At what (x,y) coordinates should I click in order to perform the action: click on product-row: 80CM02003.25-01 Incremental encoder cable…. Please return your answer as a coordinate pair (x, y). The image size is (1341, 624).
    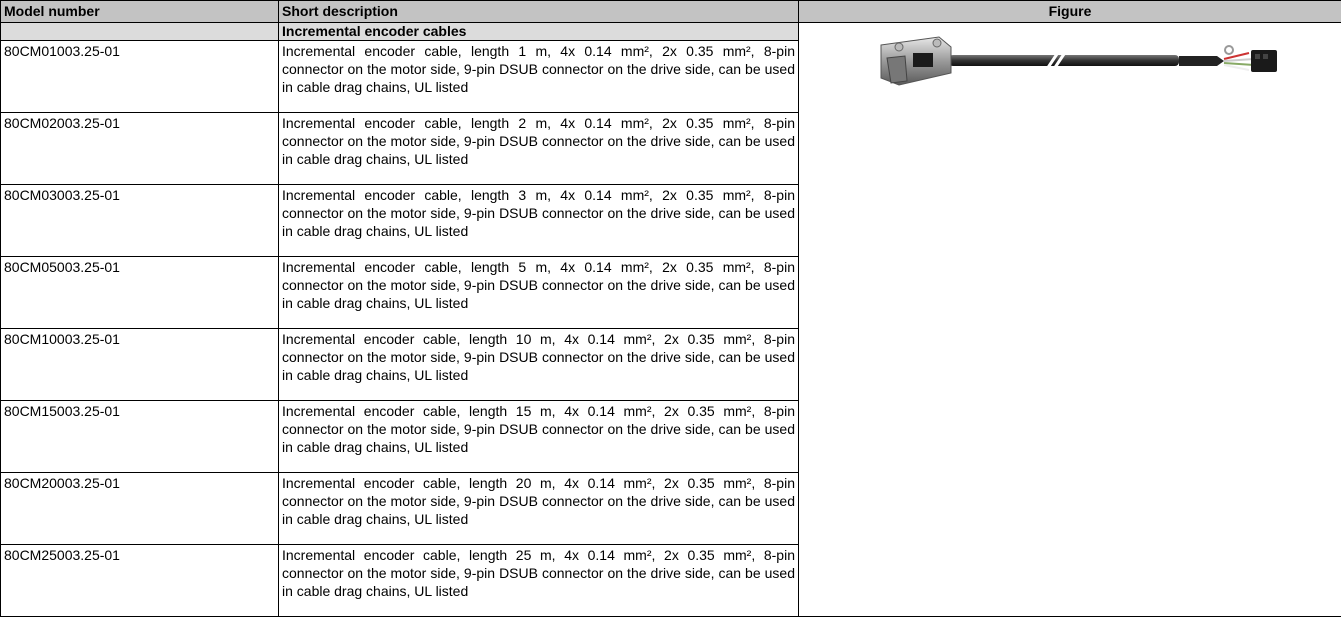
    Looking at the image, I should click on (670, 148).